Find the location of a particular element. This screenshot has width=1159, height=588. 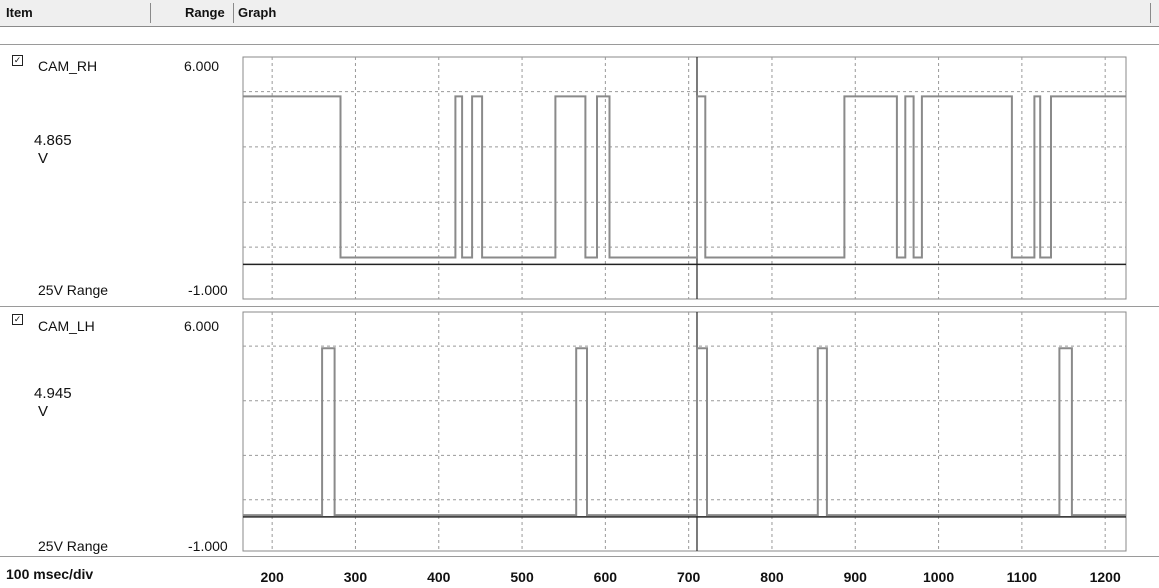

x-tick-label: 900 is located at coordinates (856, 577).